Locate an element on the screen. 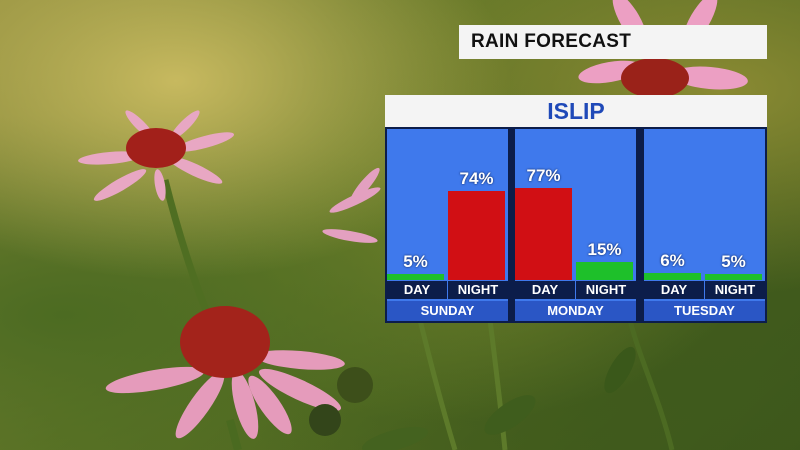 The width and height of the screenshot is (800, 450). rain-forecast-title: RAIN FORECAST is located at coordinates (613, 42).